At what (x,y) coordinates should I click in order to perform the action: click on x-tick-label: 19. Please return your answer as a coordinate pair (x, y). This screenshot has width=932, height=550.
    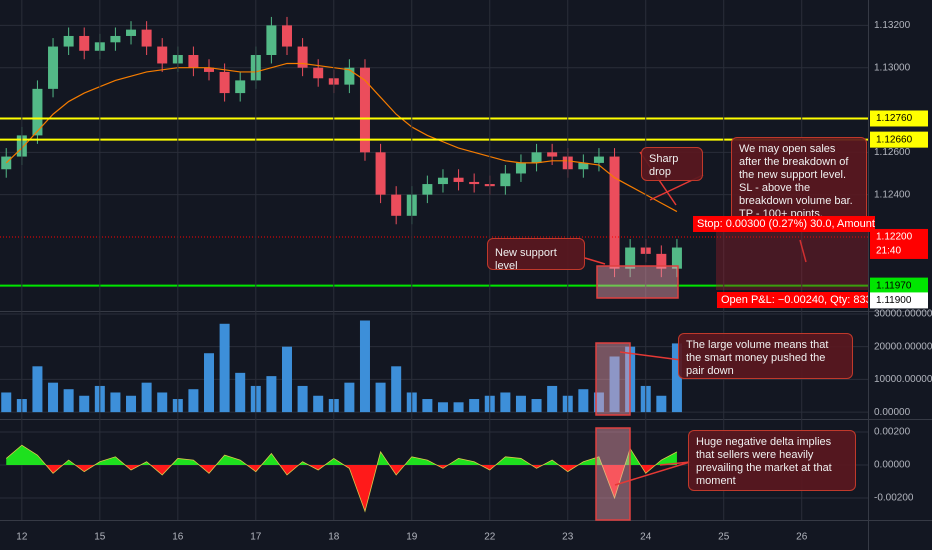
    Looking at the image, I should click on (412, 537).